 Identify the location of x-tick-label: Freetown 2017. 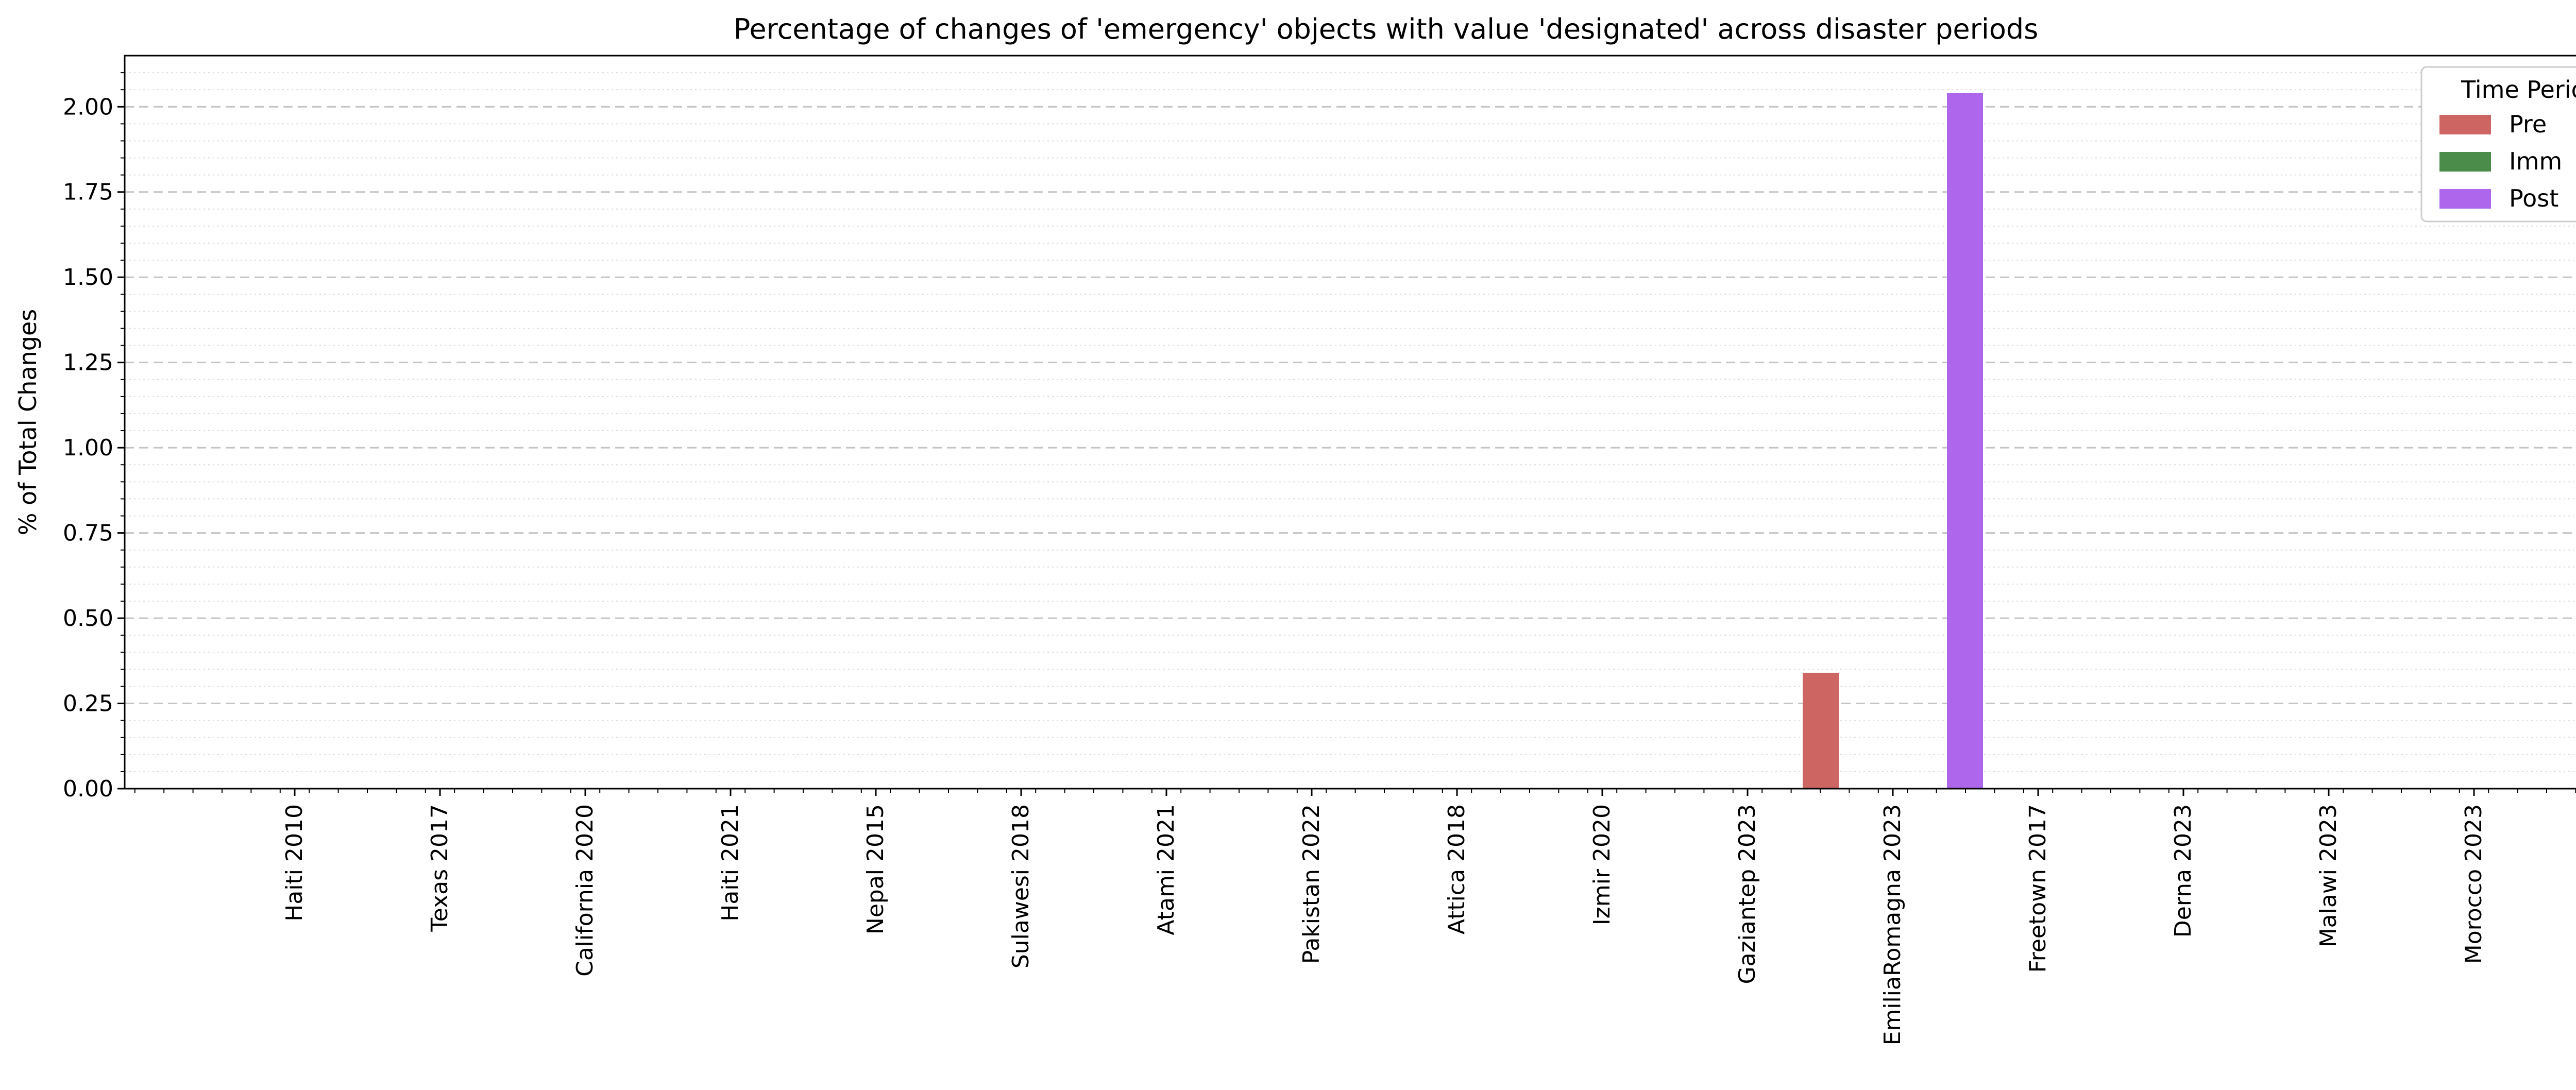
(2038, 888).